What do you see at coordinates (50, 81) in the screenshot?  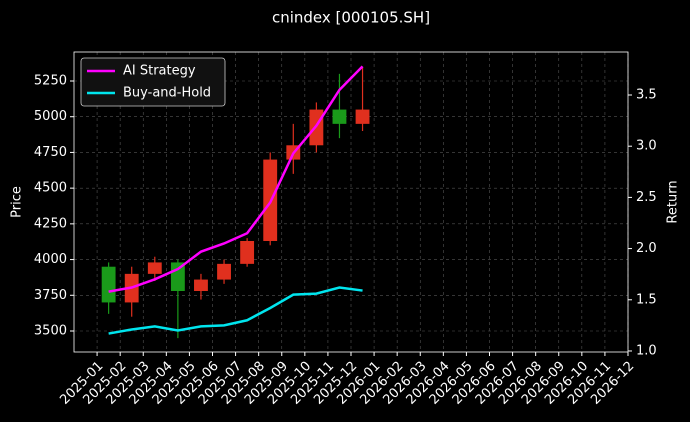 I see `y-tick-label: 5250` at bounding box center [50, 81].